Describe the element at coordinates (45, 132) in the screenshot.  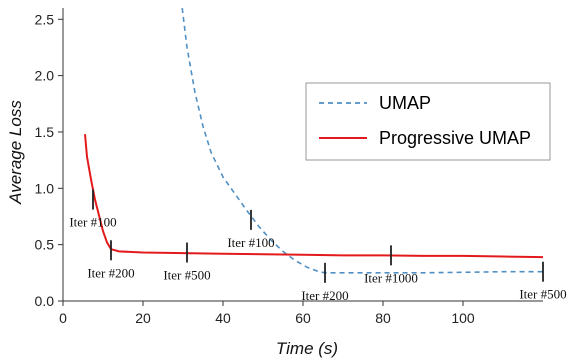
I see `y-tick-label: 1.5` at that location.